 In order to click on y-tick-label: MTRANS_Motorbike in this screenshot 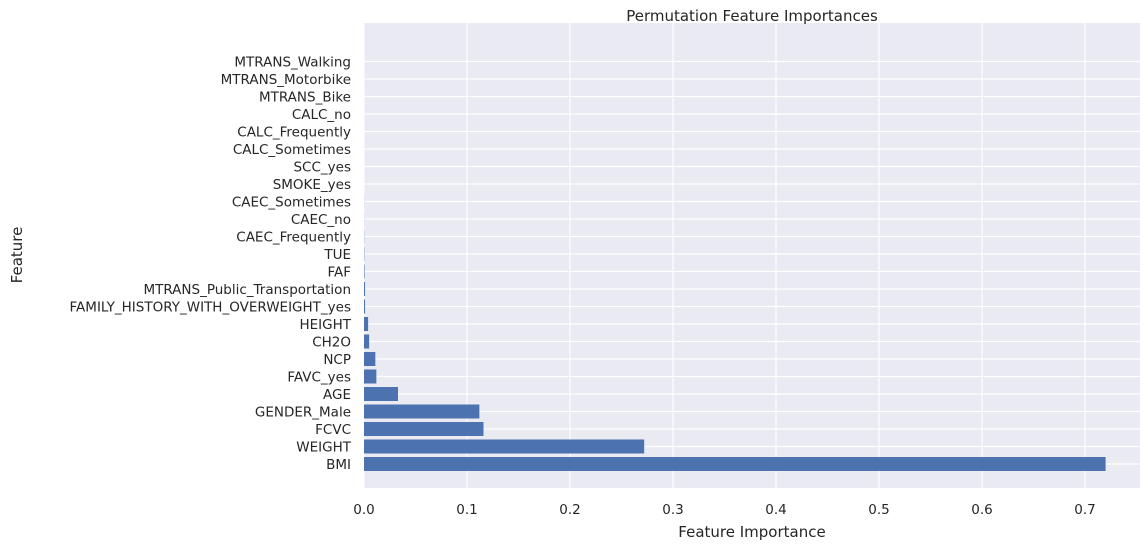, I will do `click(286, 80)`.